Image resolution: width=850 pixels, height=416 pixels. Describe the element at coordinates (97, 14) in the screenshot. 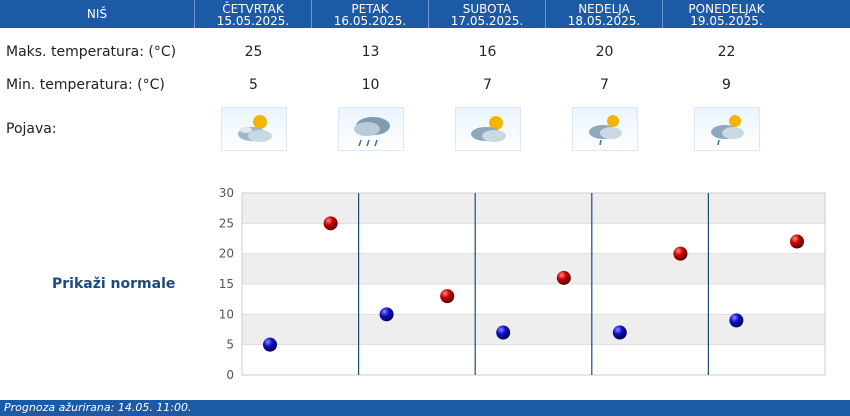

I see `city-name: NIŠ` at that location.